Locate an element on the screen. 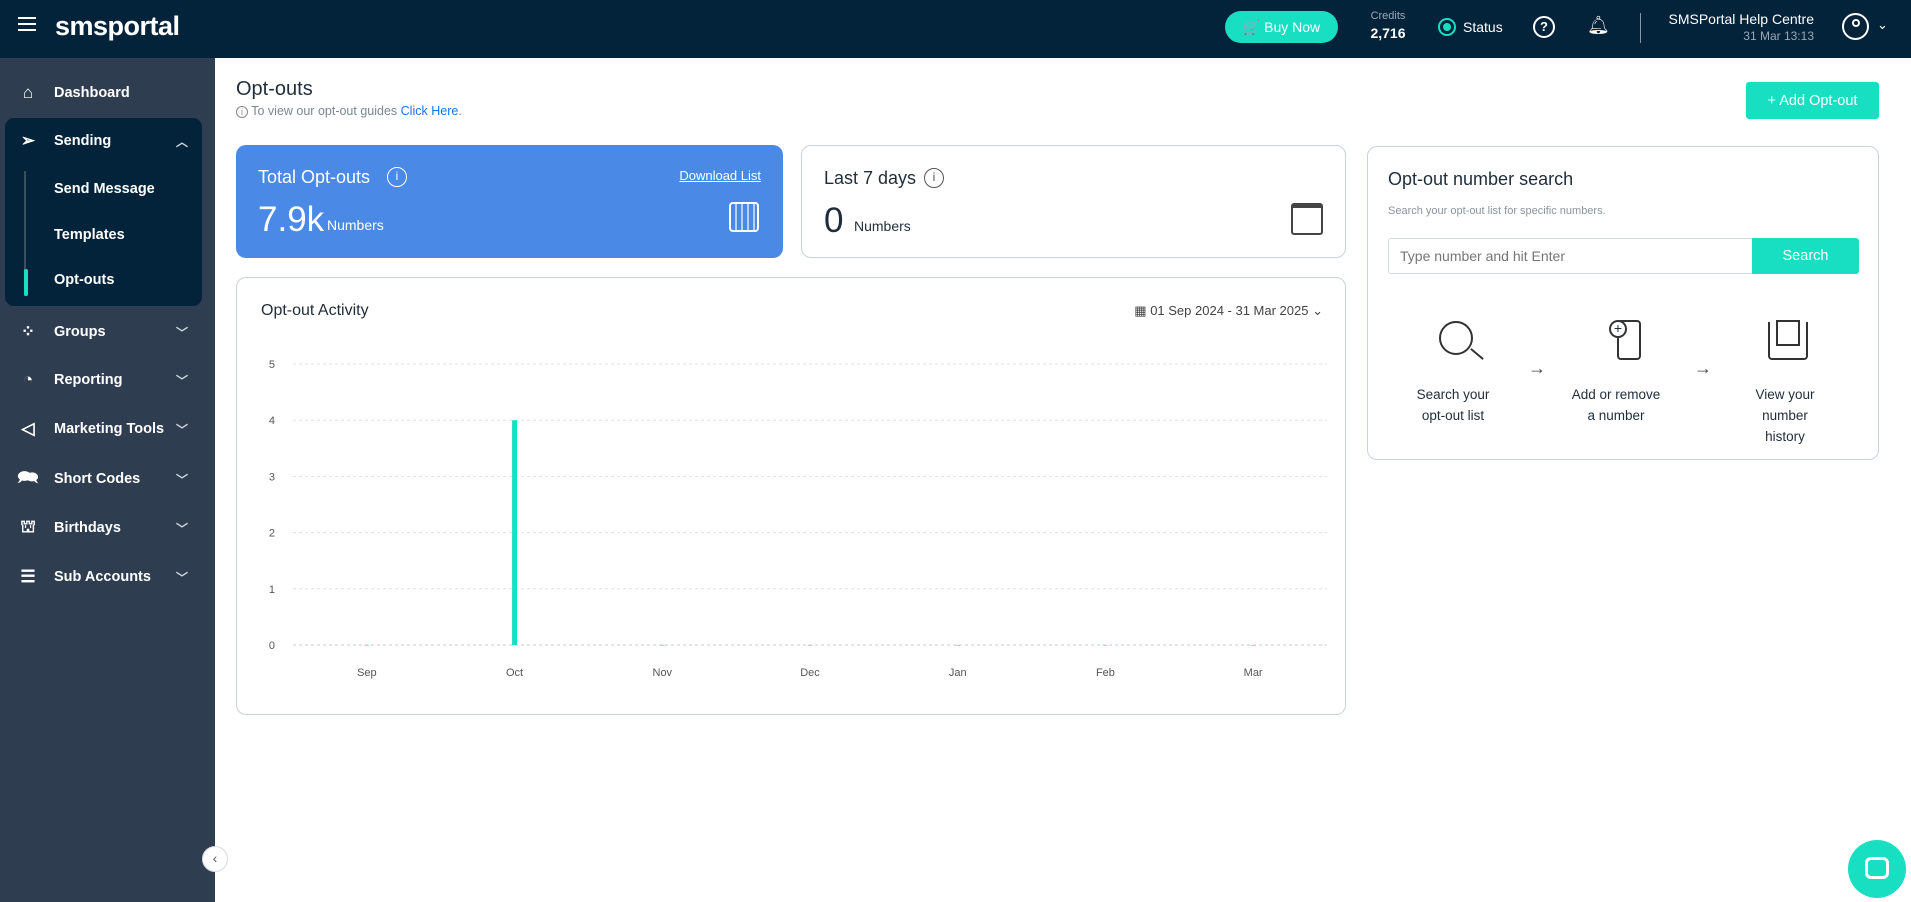 The image size is (1911, 902). x-tick-label: Oct is located at coordinates (514, 673).